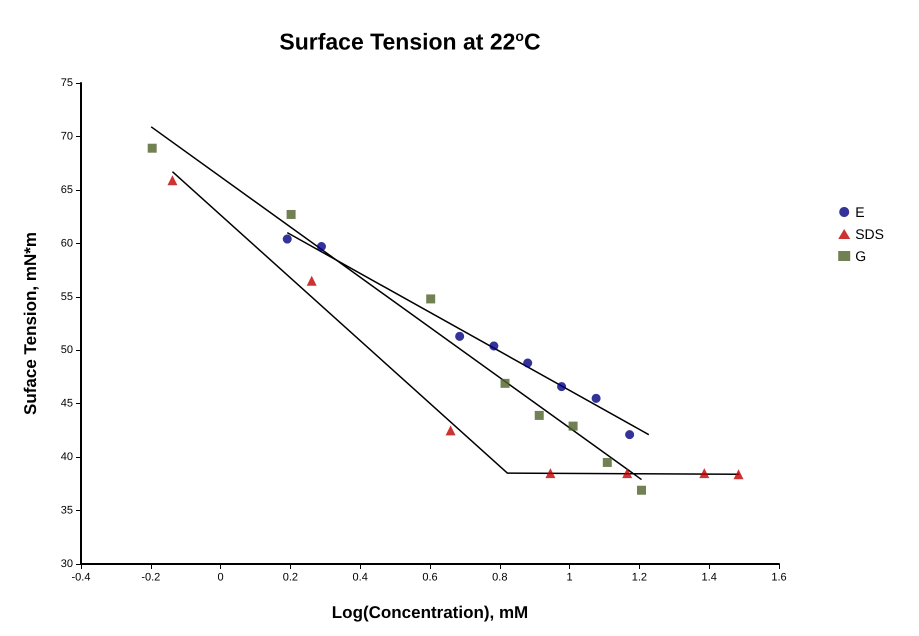 This screenshot has height=636, width=919. I want to click on x-tick-label: 0.6, so click(430, 578).